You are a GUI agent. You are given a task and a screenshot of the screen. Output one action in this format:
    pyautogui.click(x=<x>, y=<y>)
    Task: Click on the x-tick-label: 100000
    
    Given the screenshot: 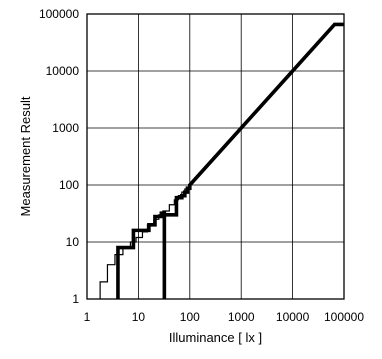 What is the action you would take?
    pyautogui.click(x=344, y=317)
    